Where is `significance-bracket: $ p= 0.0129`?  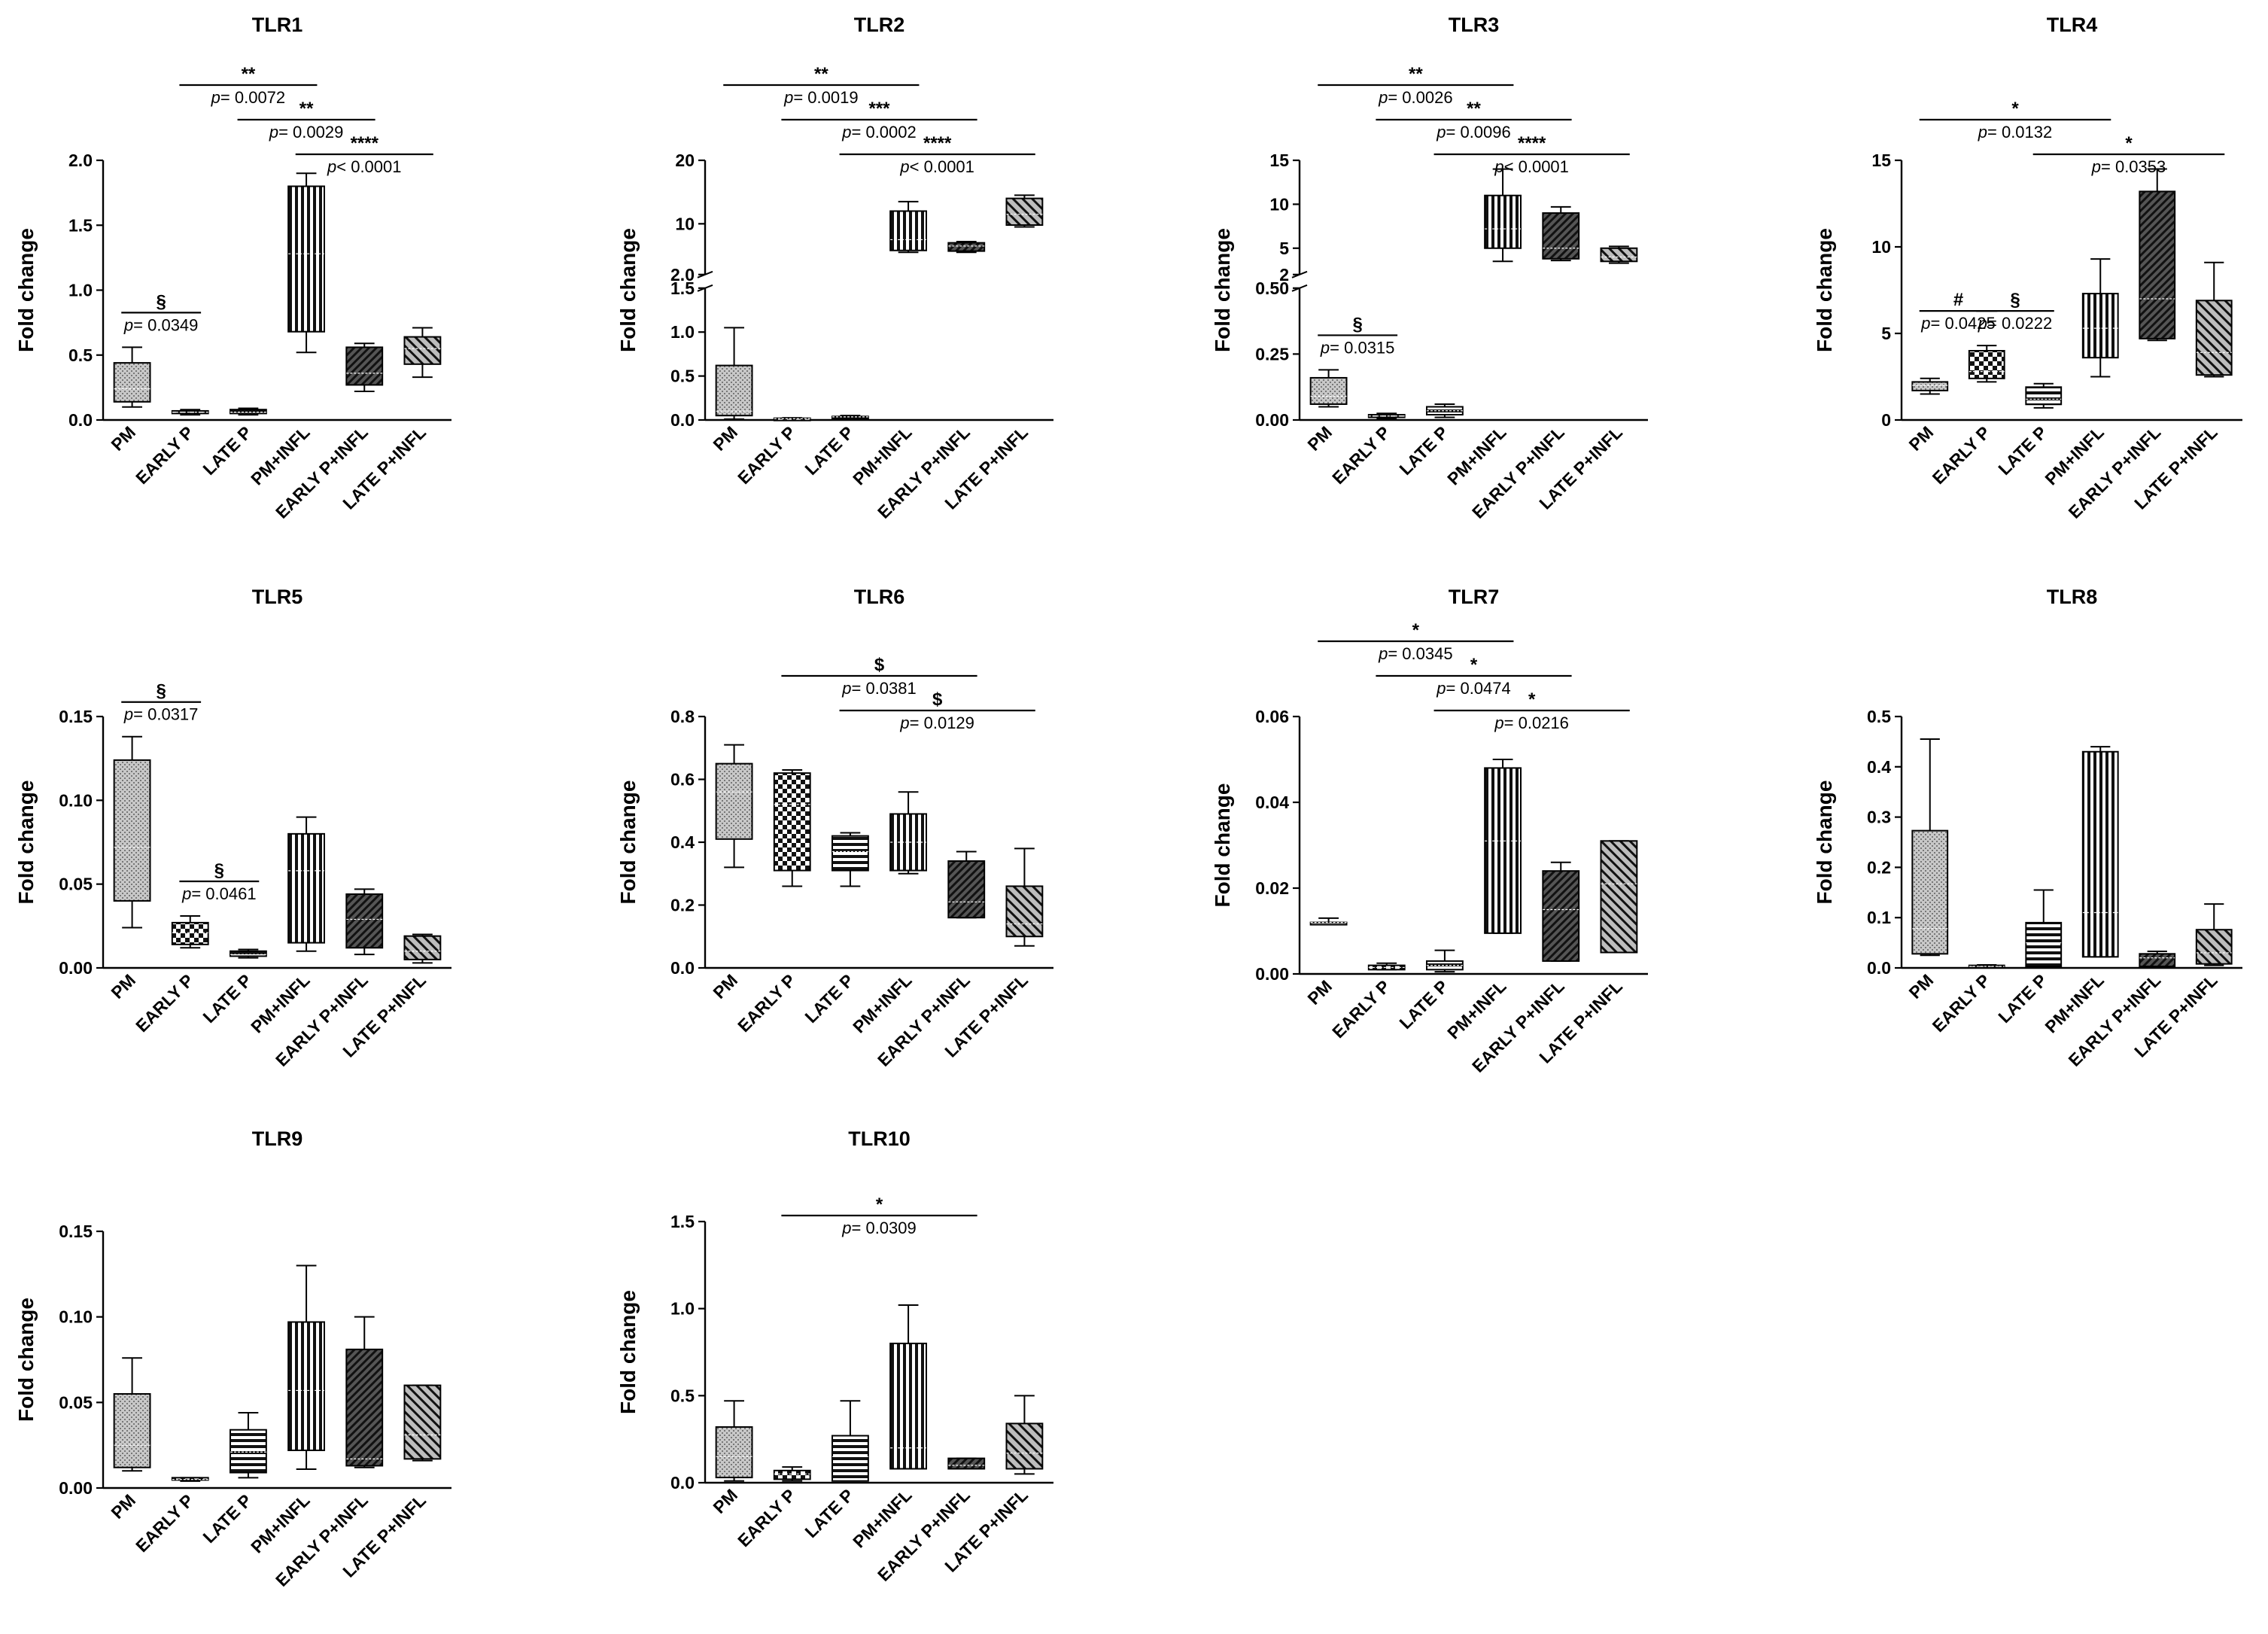 significance-bracket: $ p= 0.0129 is located at coordinates (937, 710).